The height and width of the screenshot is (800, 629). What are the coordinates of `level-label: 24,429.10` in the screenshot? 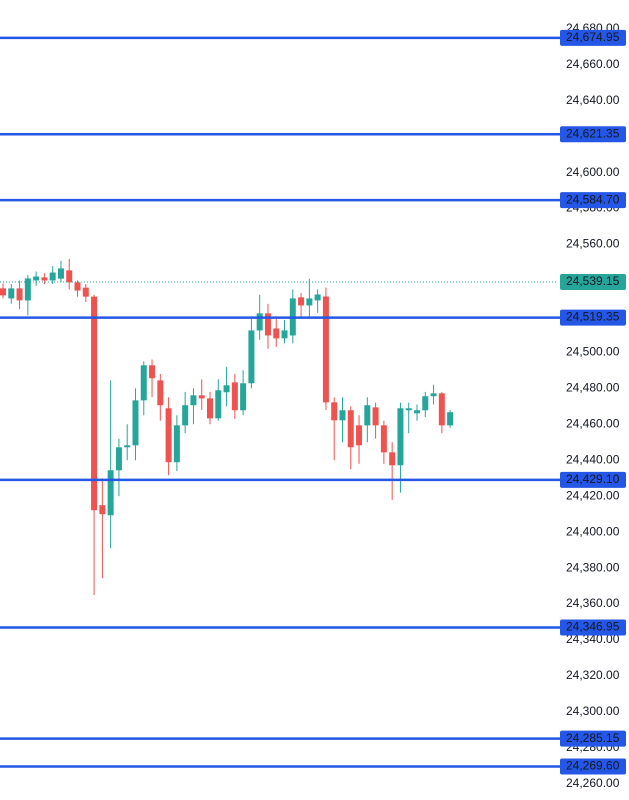 It's located at (593, 479).